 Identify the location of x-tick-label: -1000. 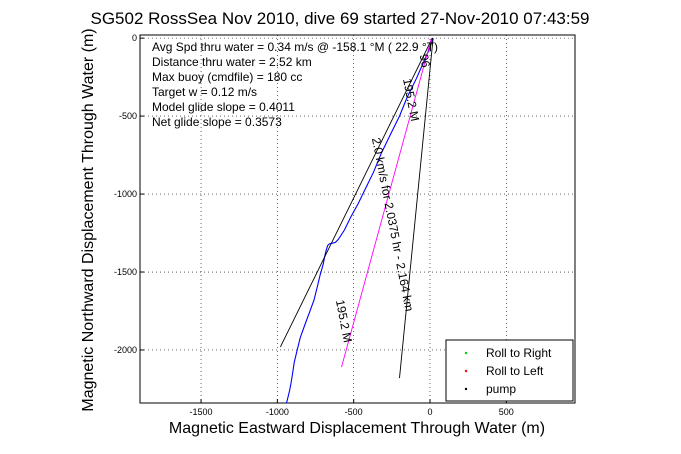
(277, 412).